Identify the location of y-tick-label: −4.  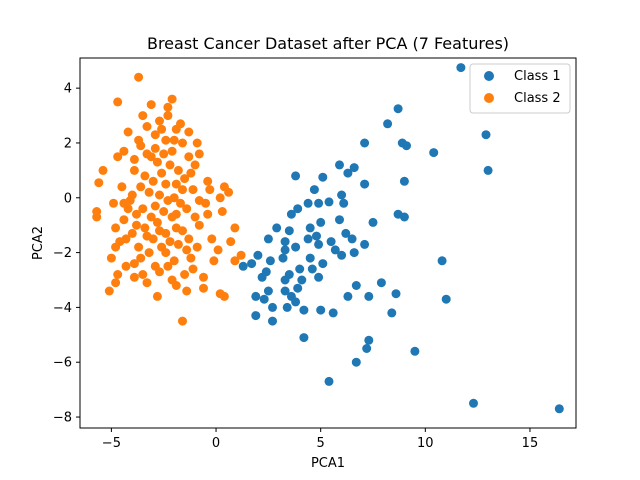
(62, 308).